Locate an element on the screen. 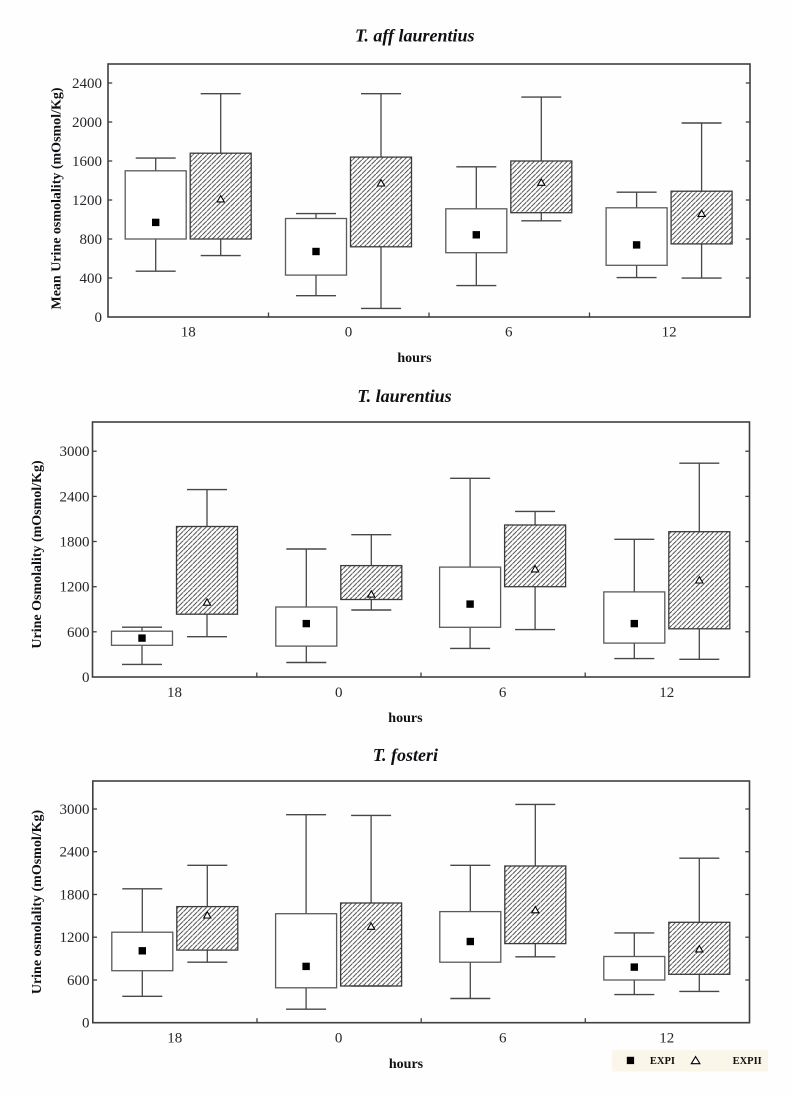 The image size is (793, 1101). svg-text: 1600 is located at coordinates (87, 162).